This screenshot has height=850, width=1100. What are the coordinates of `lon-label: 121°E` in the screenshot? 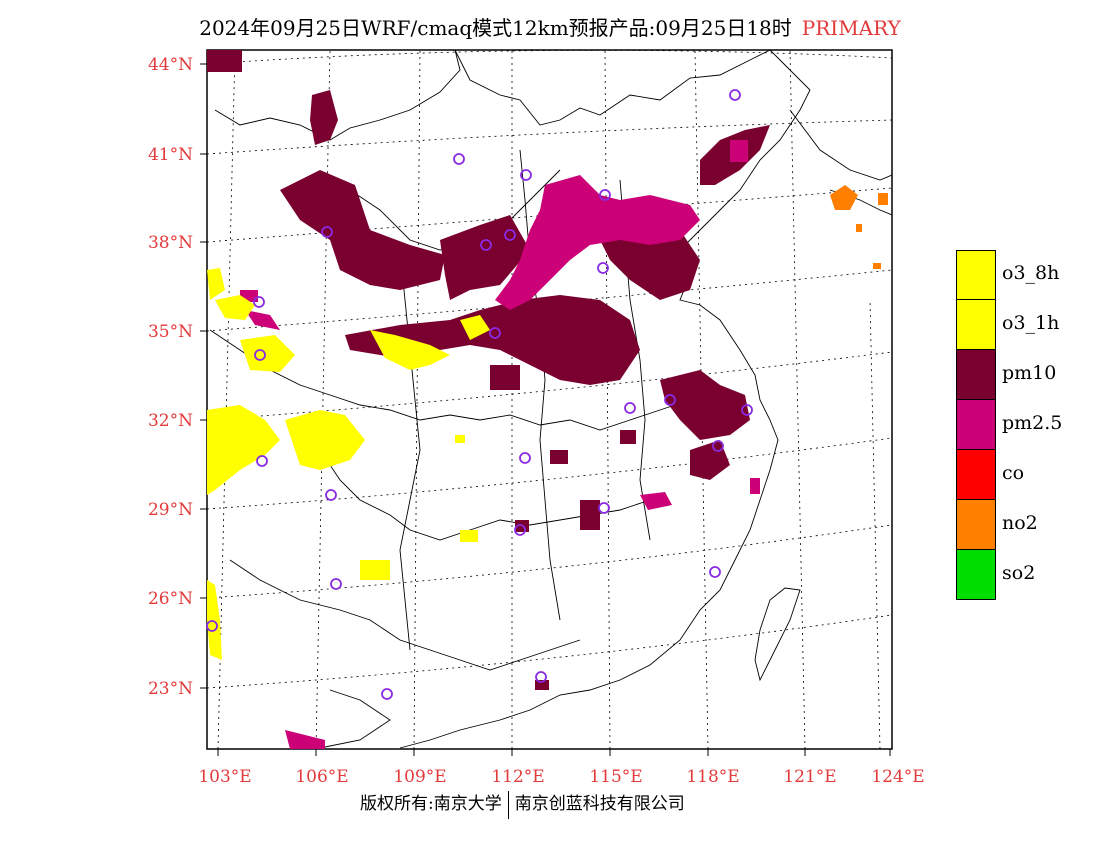 It's located at (809, 777).